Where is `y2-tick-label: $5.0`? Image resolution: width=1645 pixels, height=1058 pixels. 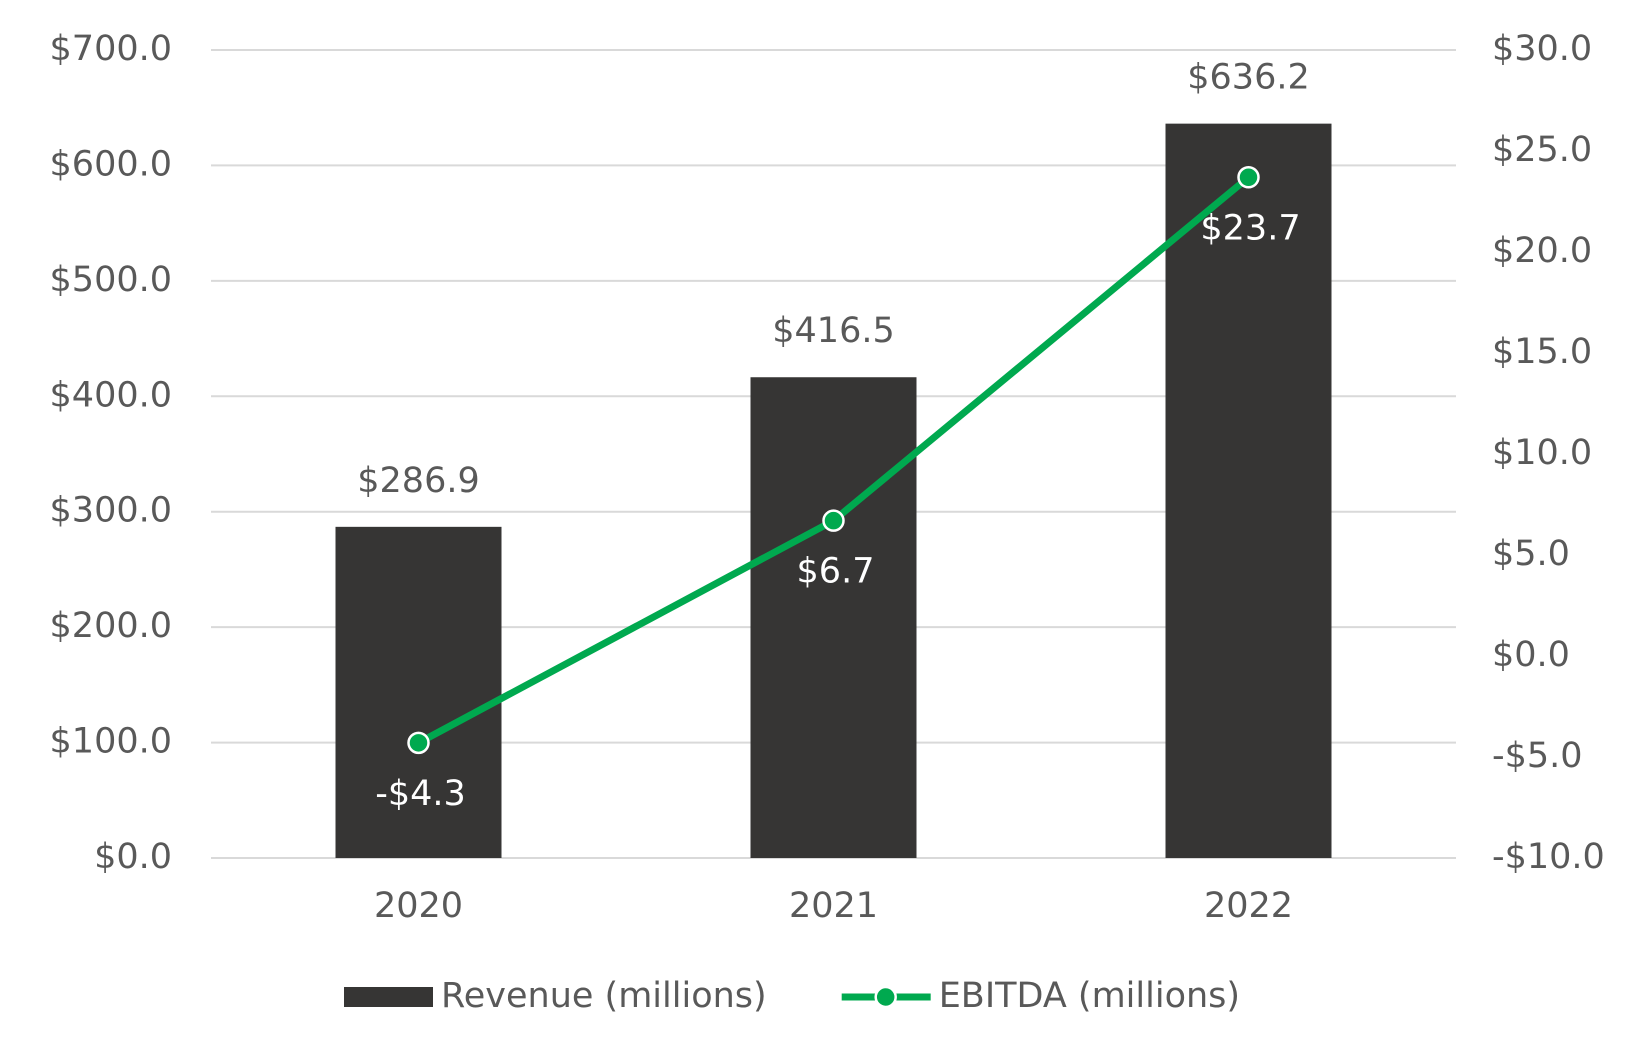 y2-tick-label: $5.0 is located at coordinates (1531, 554).